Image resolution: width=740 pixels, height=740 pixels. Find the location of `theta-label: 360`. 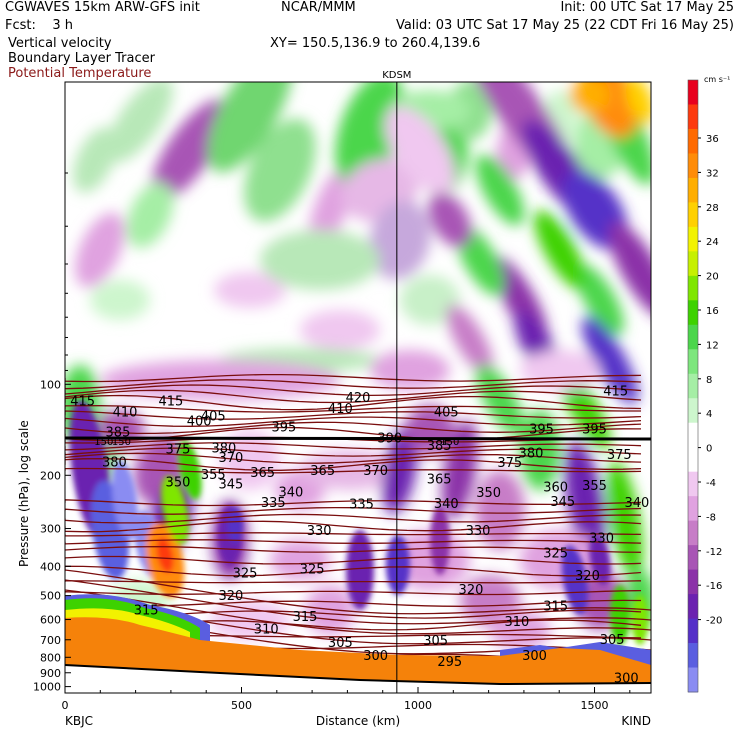

theta-label: 360 is located at coordinates (555, 488).